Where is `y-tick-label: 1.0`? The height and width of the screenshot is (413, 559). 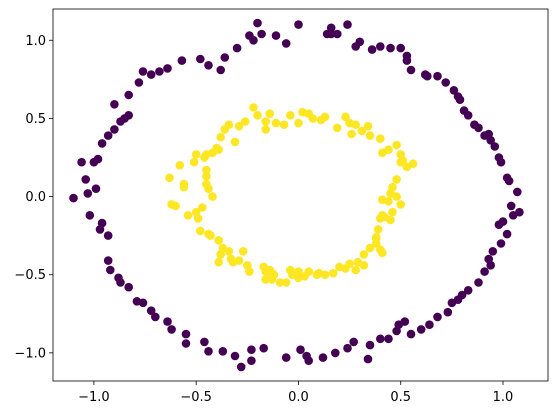
y-tick-label: 1.0 is located at coordinates (35, 41).